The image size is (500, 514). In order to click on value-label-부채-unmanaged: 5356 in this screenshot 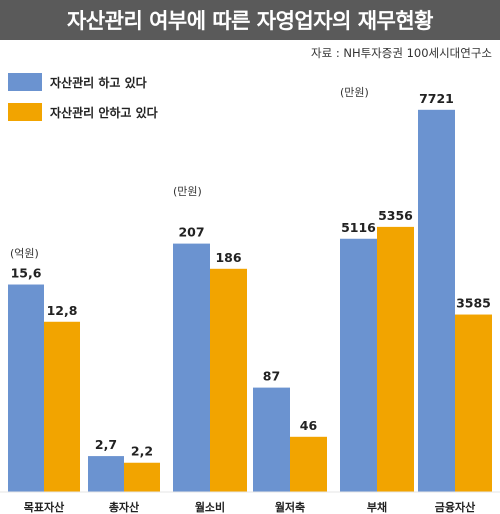, I will do `click(395, 215)`.